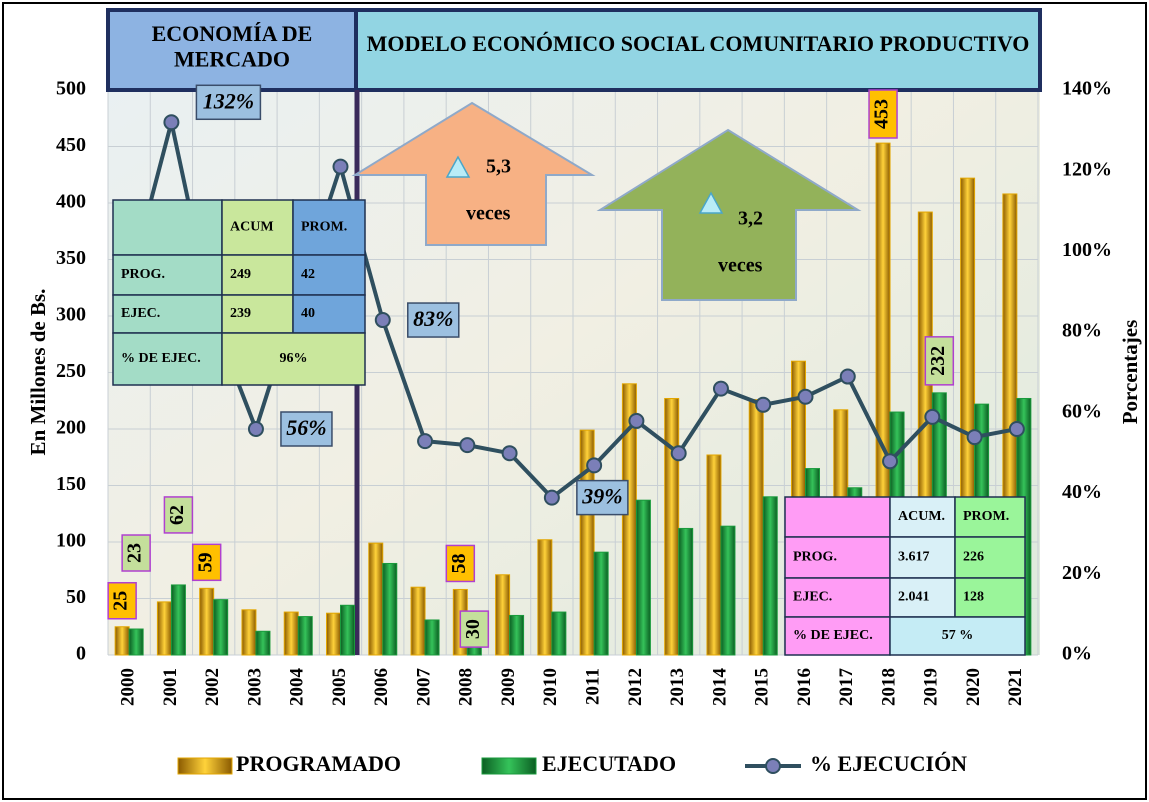  Describe the element at coordinates (762, 687) in the screenshot. I see `x-tick-label: 2015` at that location.